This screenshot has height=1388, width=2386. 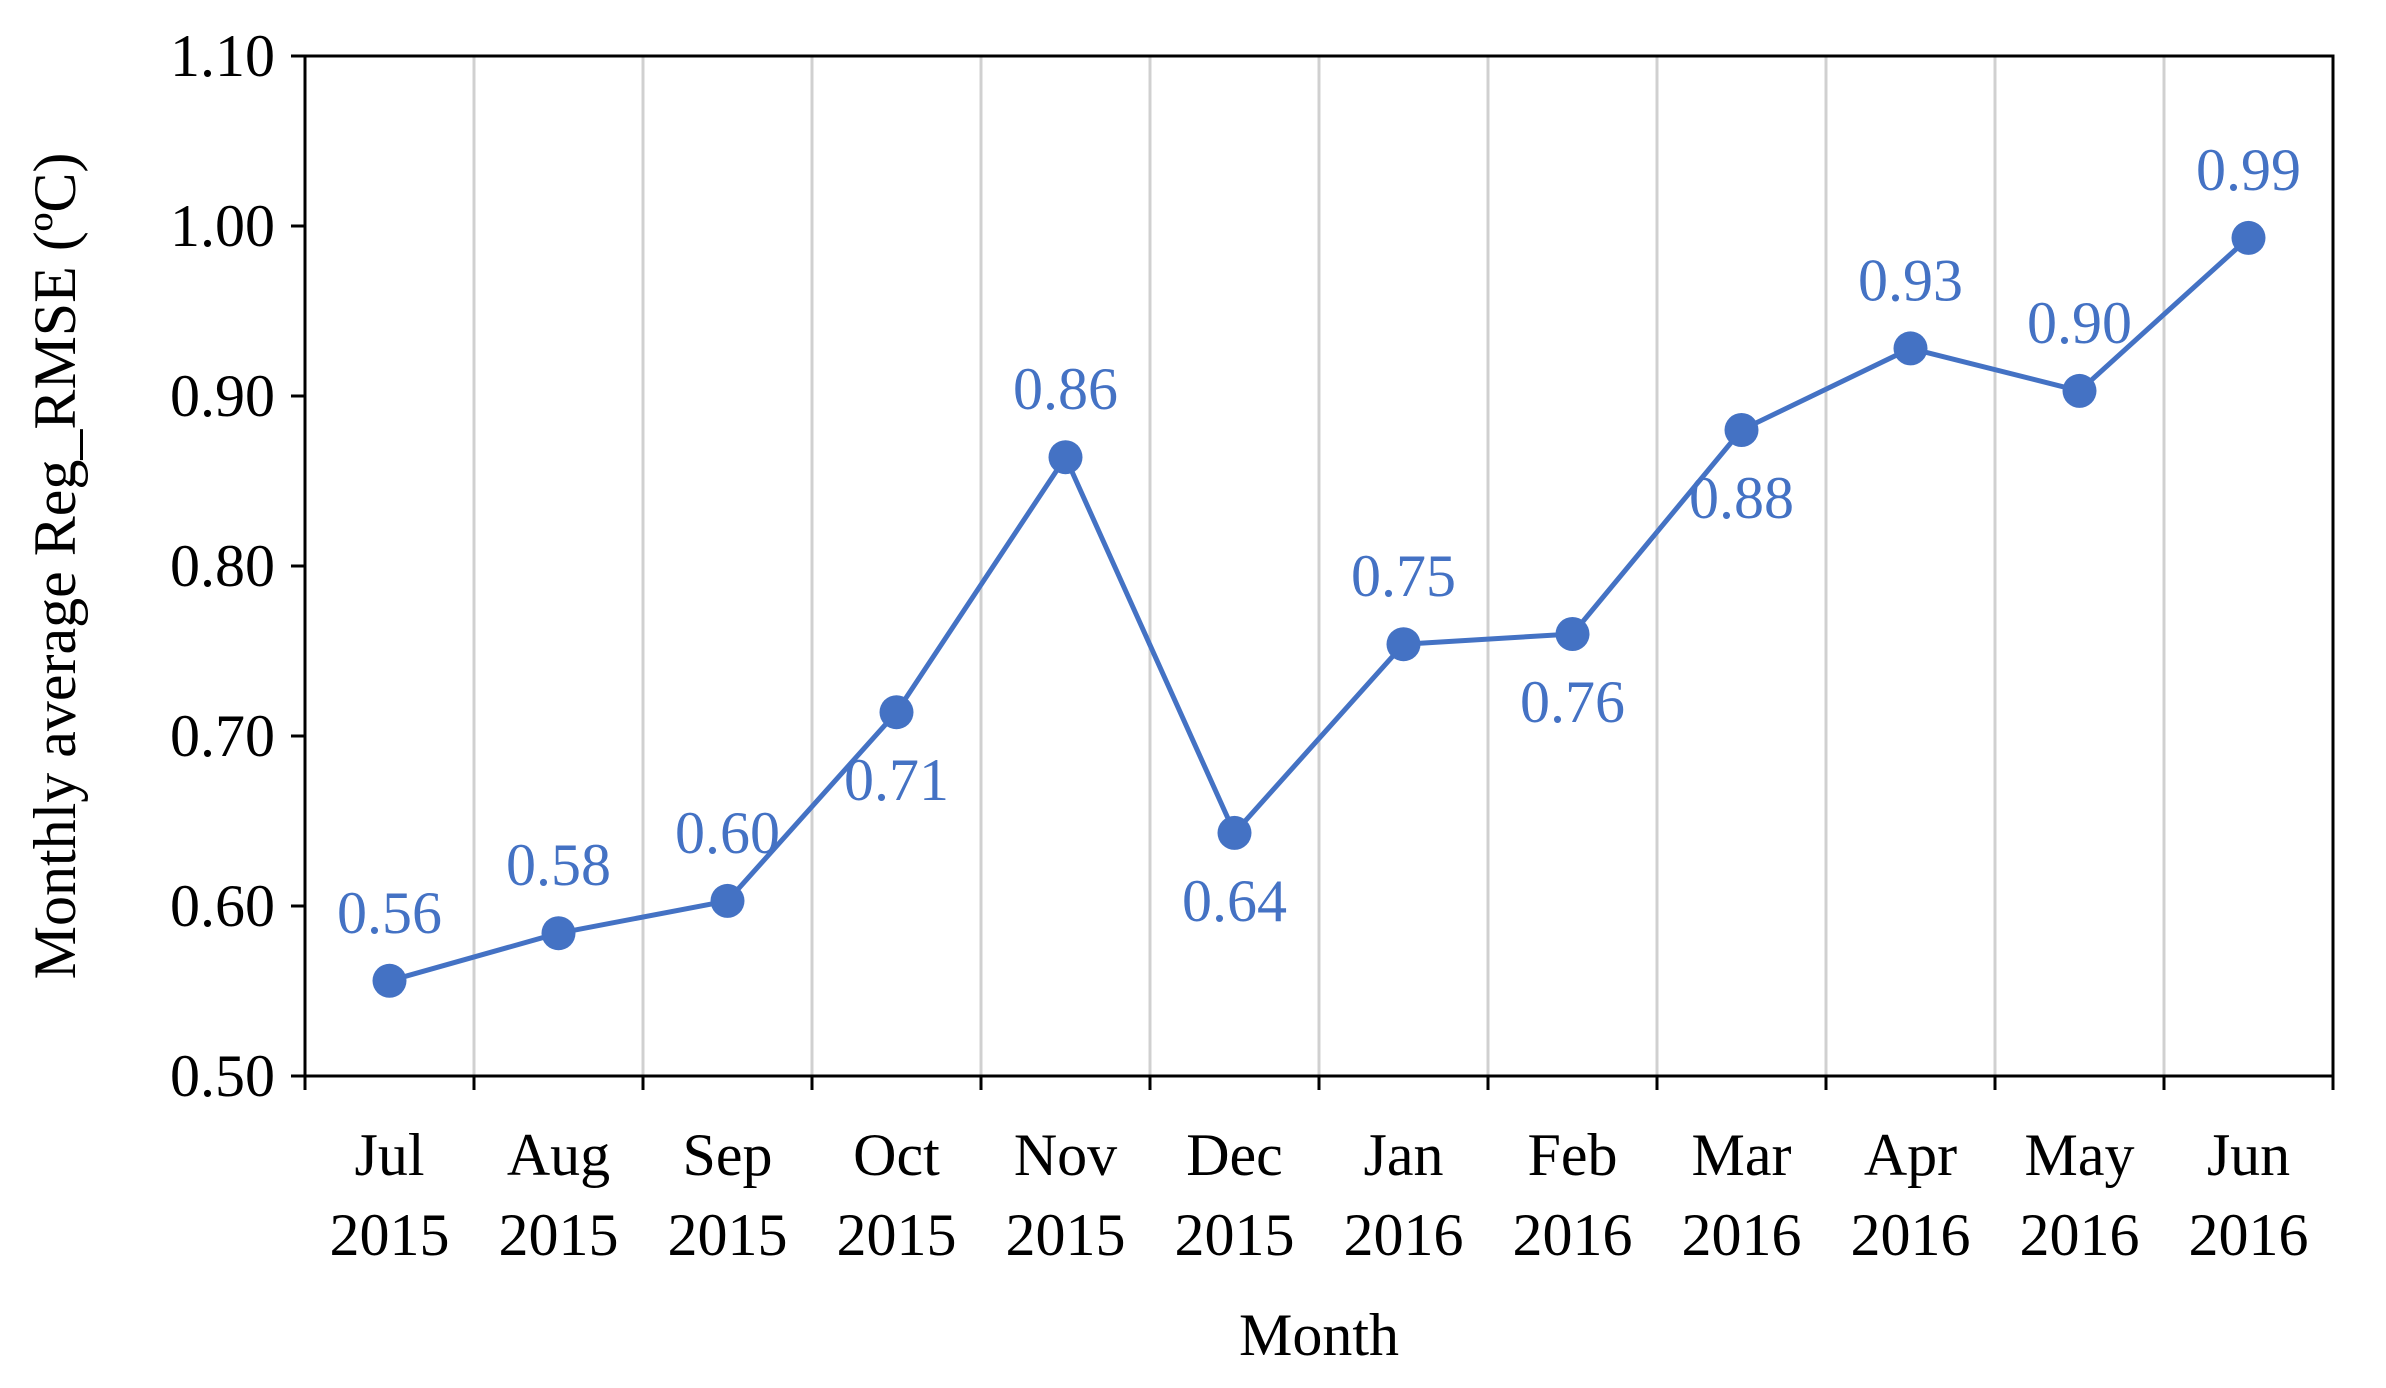 What do you see at coordinates (2080, 1155) in the screenshot?
I see `x-tick-label-month: May` at bounding box center [2080, 1155].